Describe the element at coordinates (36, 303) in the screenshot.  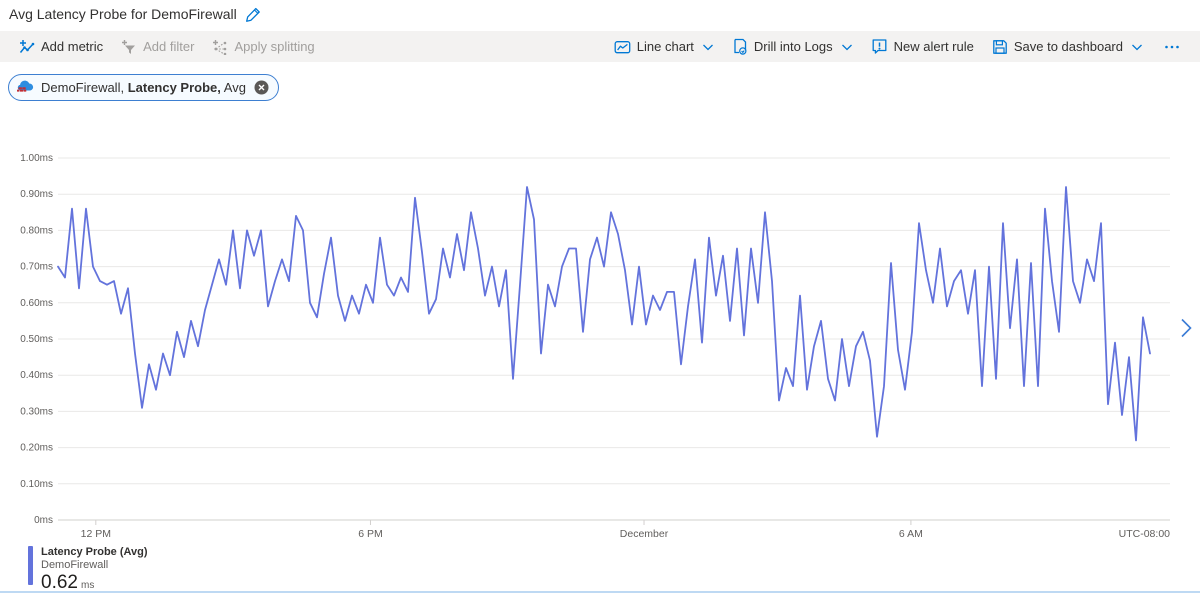
I see `y-axis-tick-label: 0.60ms` at that location.